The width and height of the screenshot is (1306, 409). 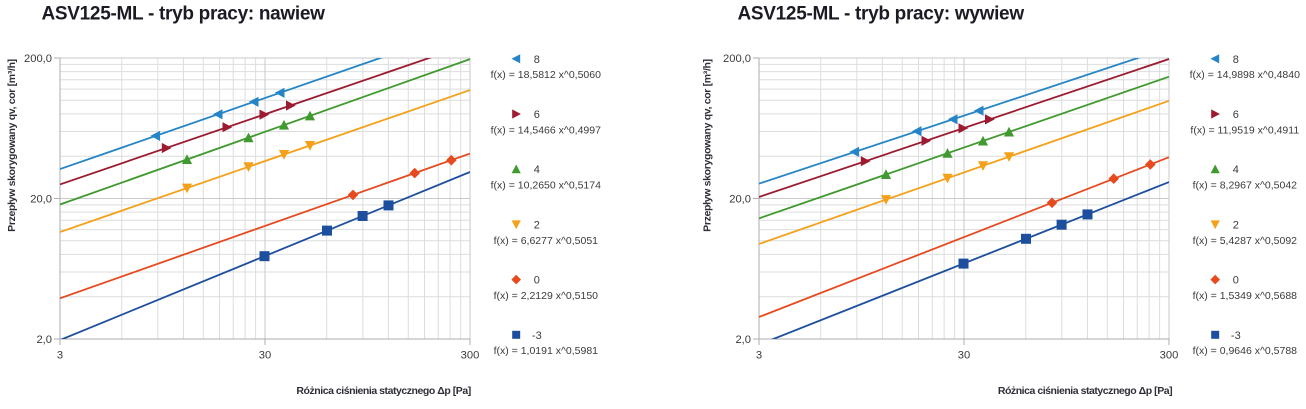 I want to click on svg-text: f(x) = 0,9646 x^0,5788, so click(x=1245, y=351).